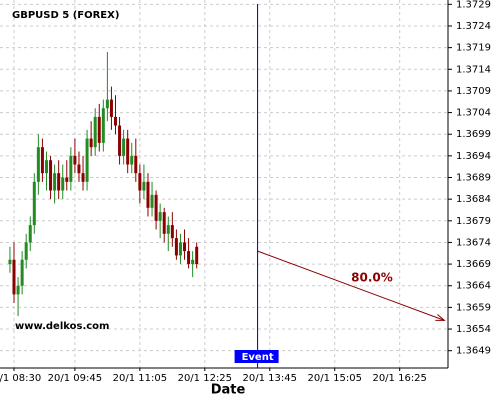 This screenshot has height=400, width=500. I want to click on y-tick-label: 1.3679, so click(473, 221).